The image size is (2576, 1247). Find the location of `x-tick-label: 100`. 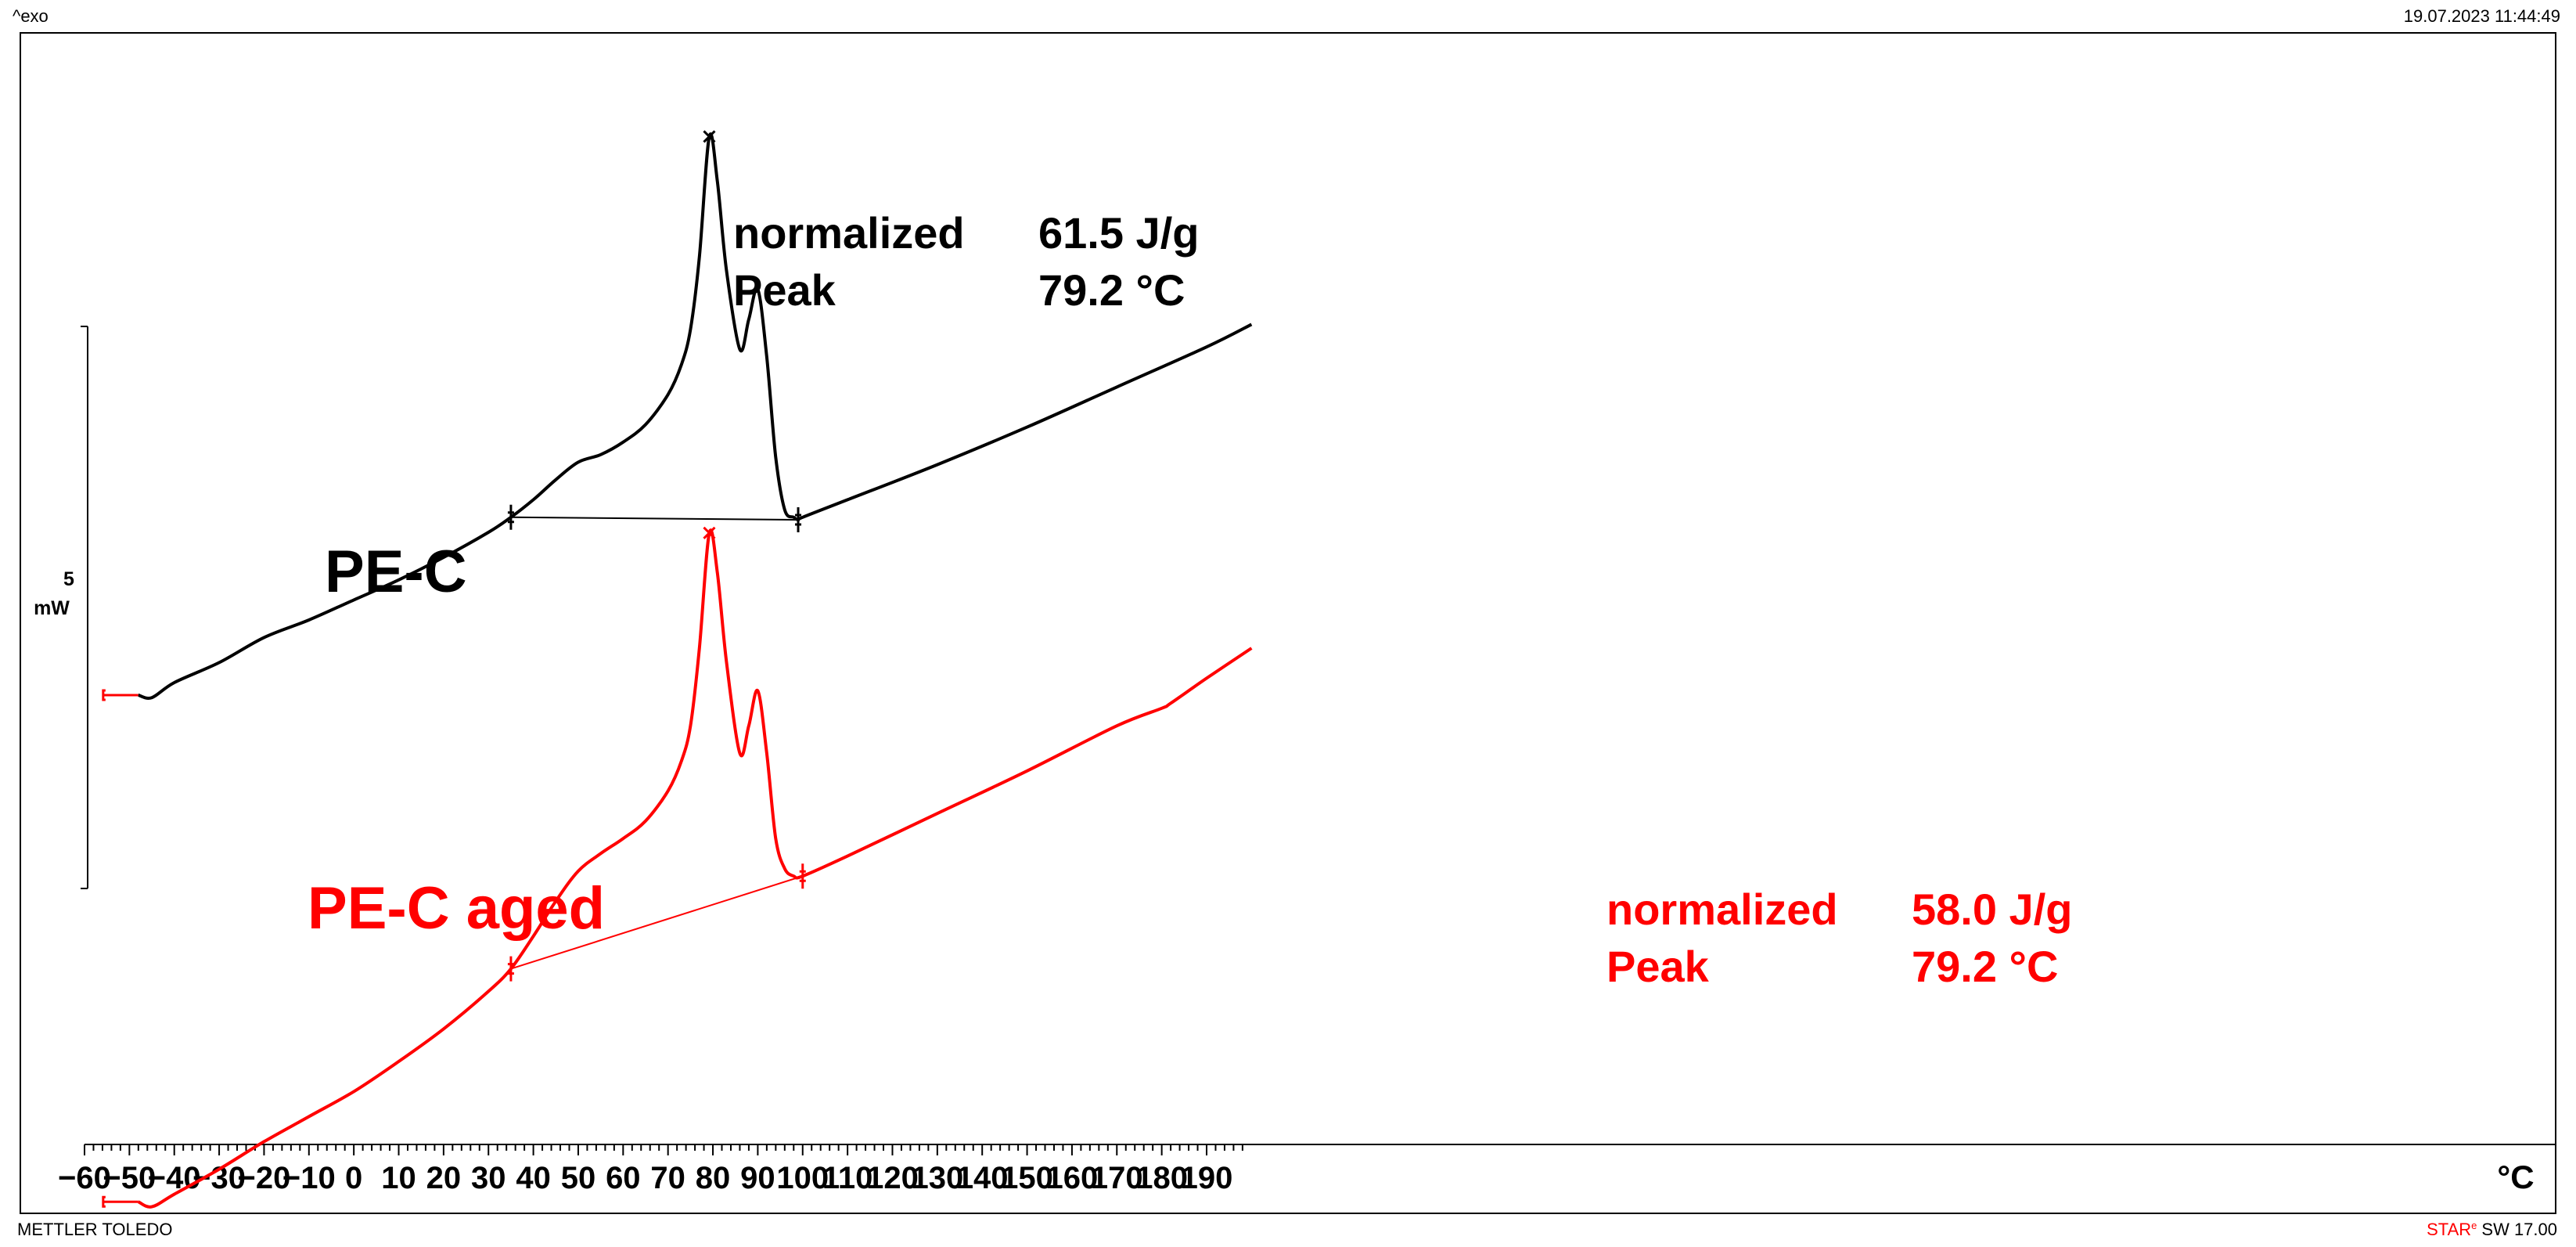

x-tick-label: 100 is located at coordinates (802, 1178).